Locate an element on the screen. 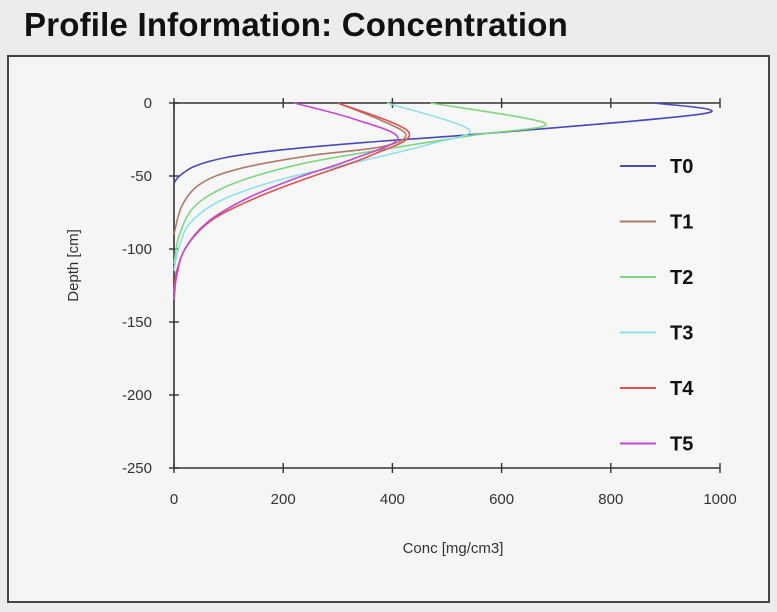 This screenshot has width=777, height=612. x-tick-label: 200 is located at coordinates (283, 499).